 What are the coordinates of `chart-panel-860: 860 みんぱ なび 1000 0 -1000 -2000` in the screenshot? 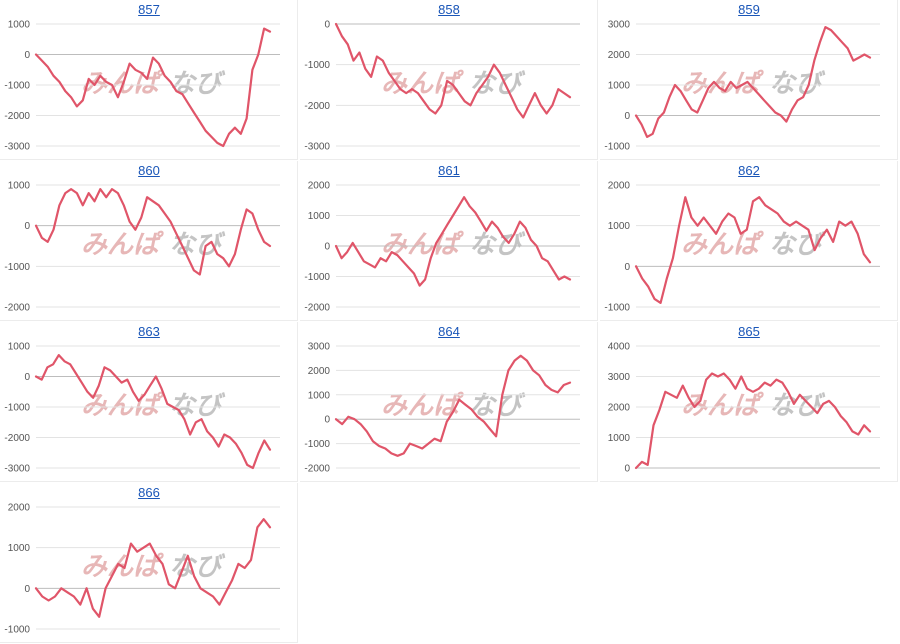 It's located at (149, 241).